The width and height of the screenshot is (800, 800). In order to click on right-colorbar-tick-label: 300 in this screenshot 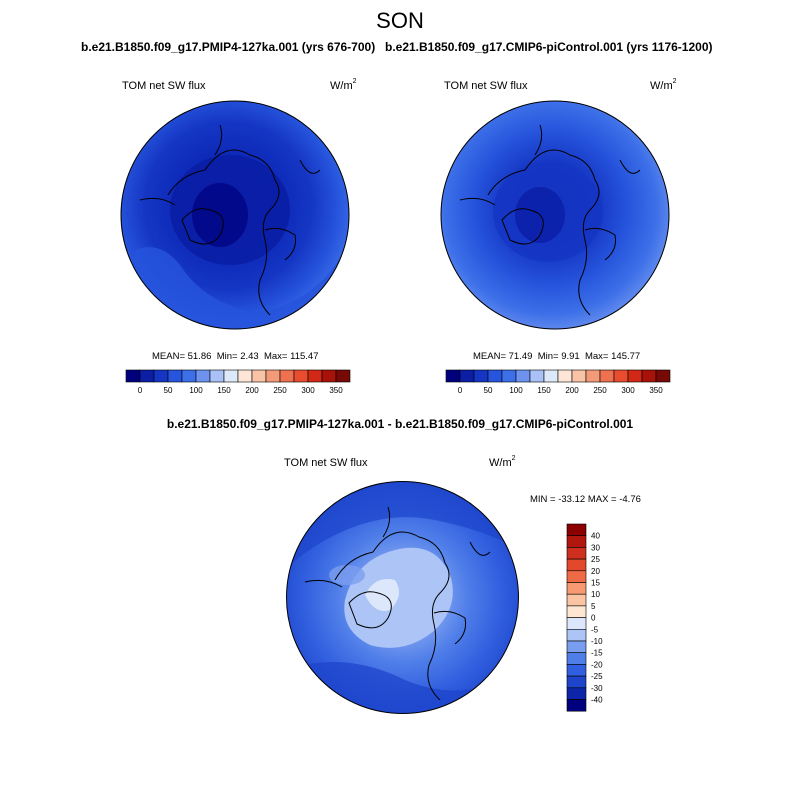, I will do `click(628, 390)`.